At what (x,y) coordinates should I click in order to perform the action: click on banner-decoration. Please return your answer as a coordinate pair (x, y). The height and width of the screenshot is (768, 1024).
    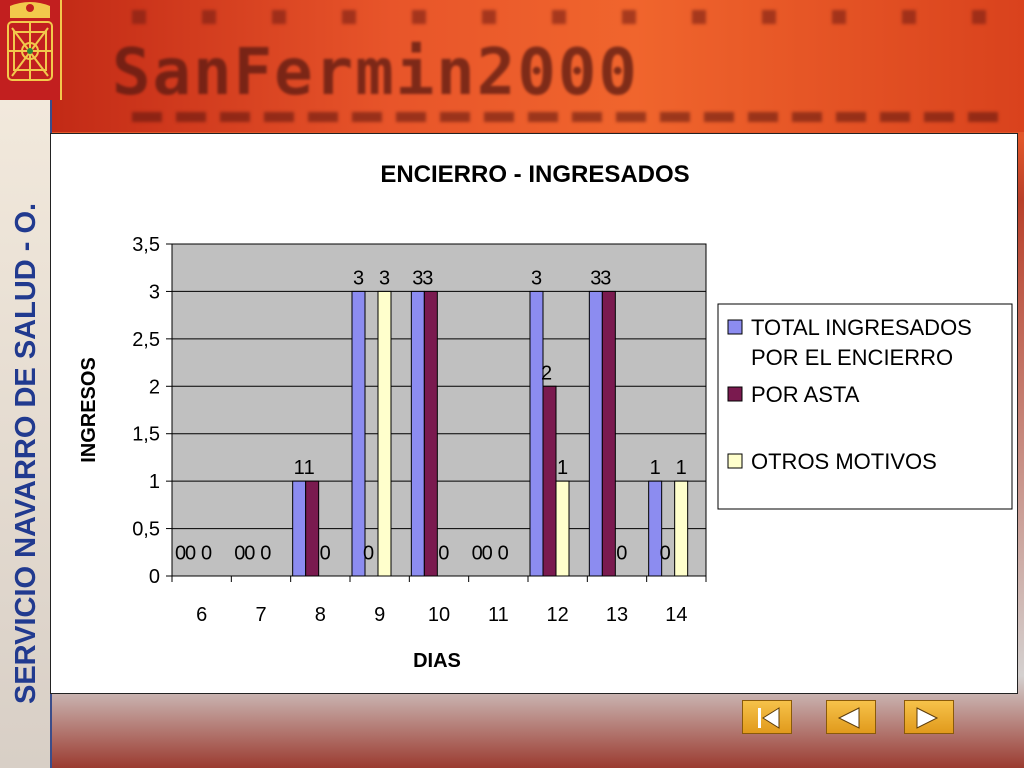
    Looking at the image, I should click on (572, 17).